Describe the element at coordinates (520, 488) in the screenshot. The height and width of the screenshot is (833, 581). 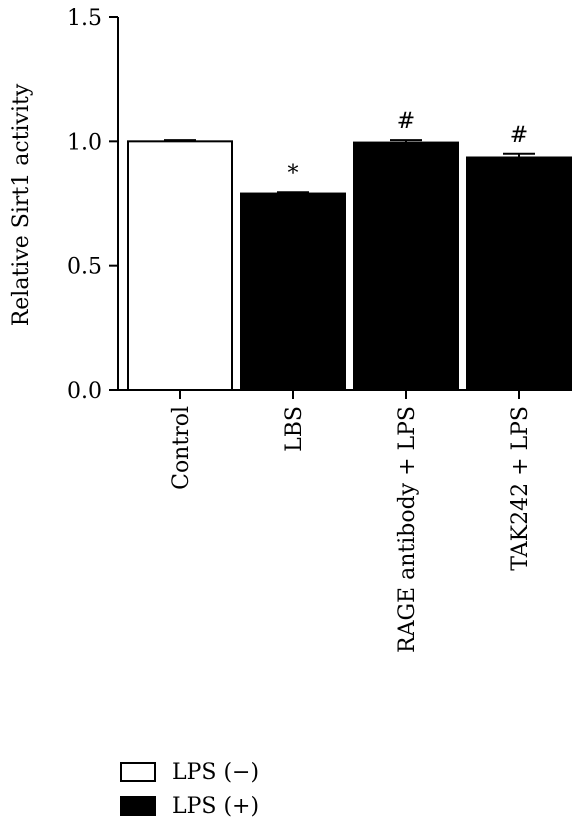
I see `x-tick-label: TAK242 + LPS` at that location.